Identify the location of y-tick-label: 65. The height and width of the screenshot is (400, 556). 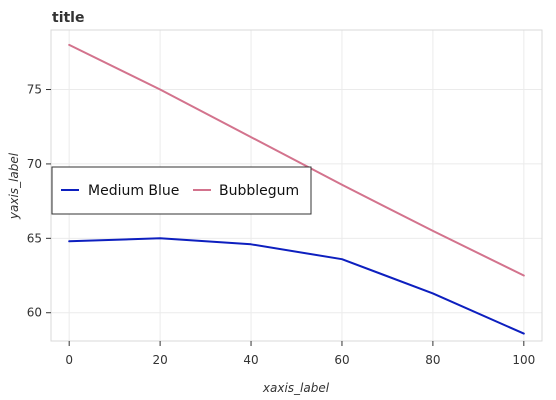
(34, 238).